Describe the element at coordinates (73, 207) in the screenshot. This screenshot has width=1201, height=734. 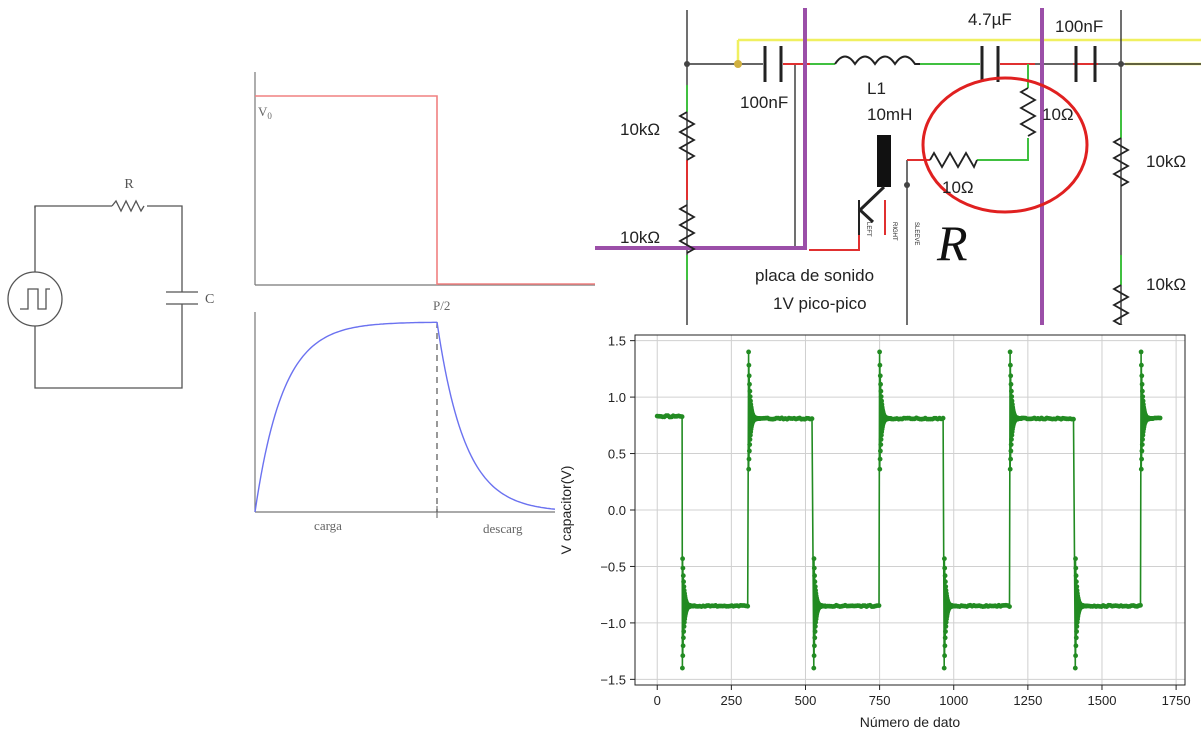
I see `rc-wire-top` at that location.